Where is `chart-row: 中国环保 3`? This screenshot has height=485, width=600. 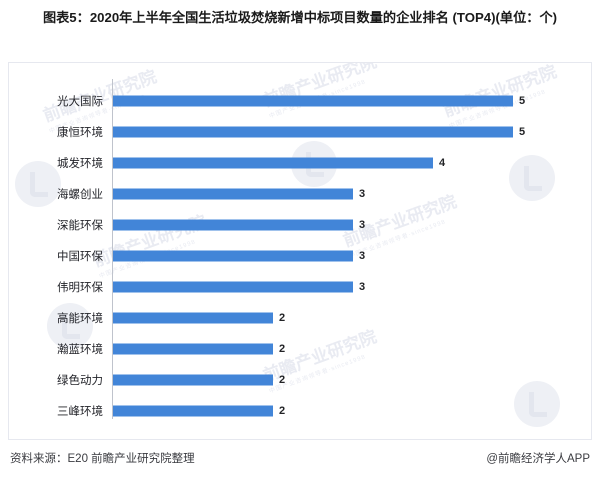
chart-row: 中国环保 3 is located at coordinates (300, 255).